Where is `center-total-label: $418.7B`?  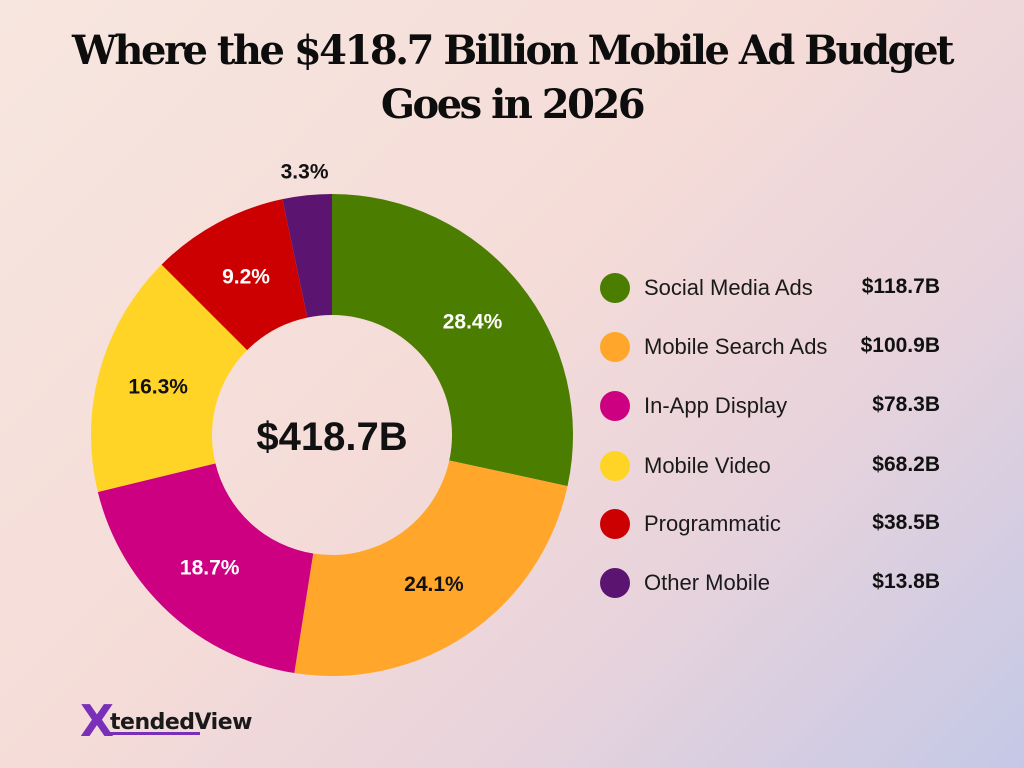
center-total-label: $418.7B is located at coordinates (331, 437).